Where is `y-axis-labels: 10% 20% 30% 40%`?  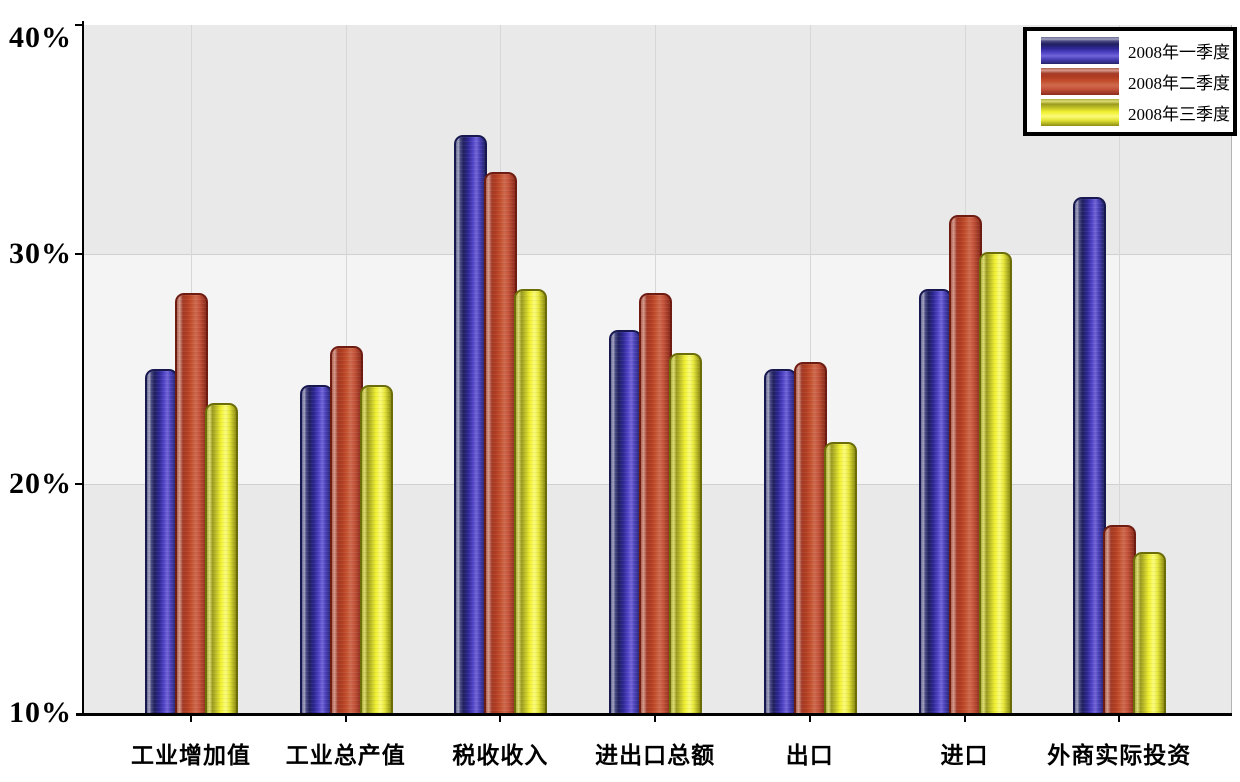
y-axis-labels: 10% 20% 30% 40% is located at coordinates (36, 375).